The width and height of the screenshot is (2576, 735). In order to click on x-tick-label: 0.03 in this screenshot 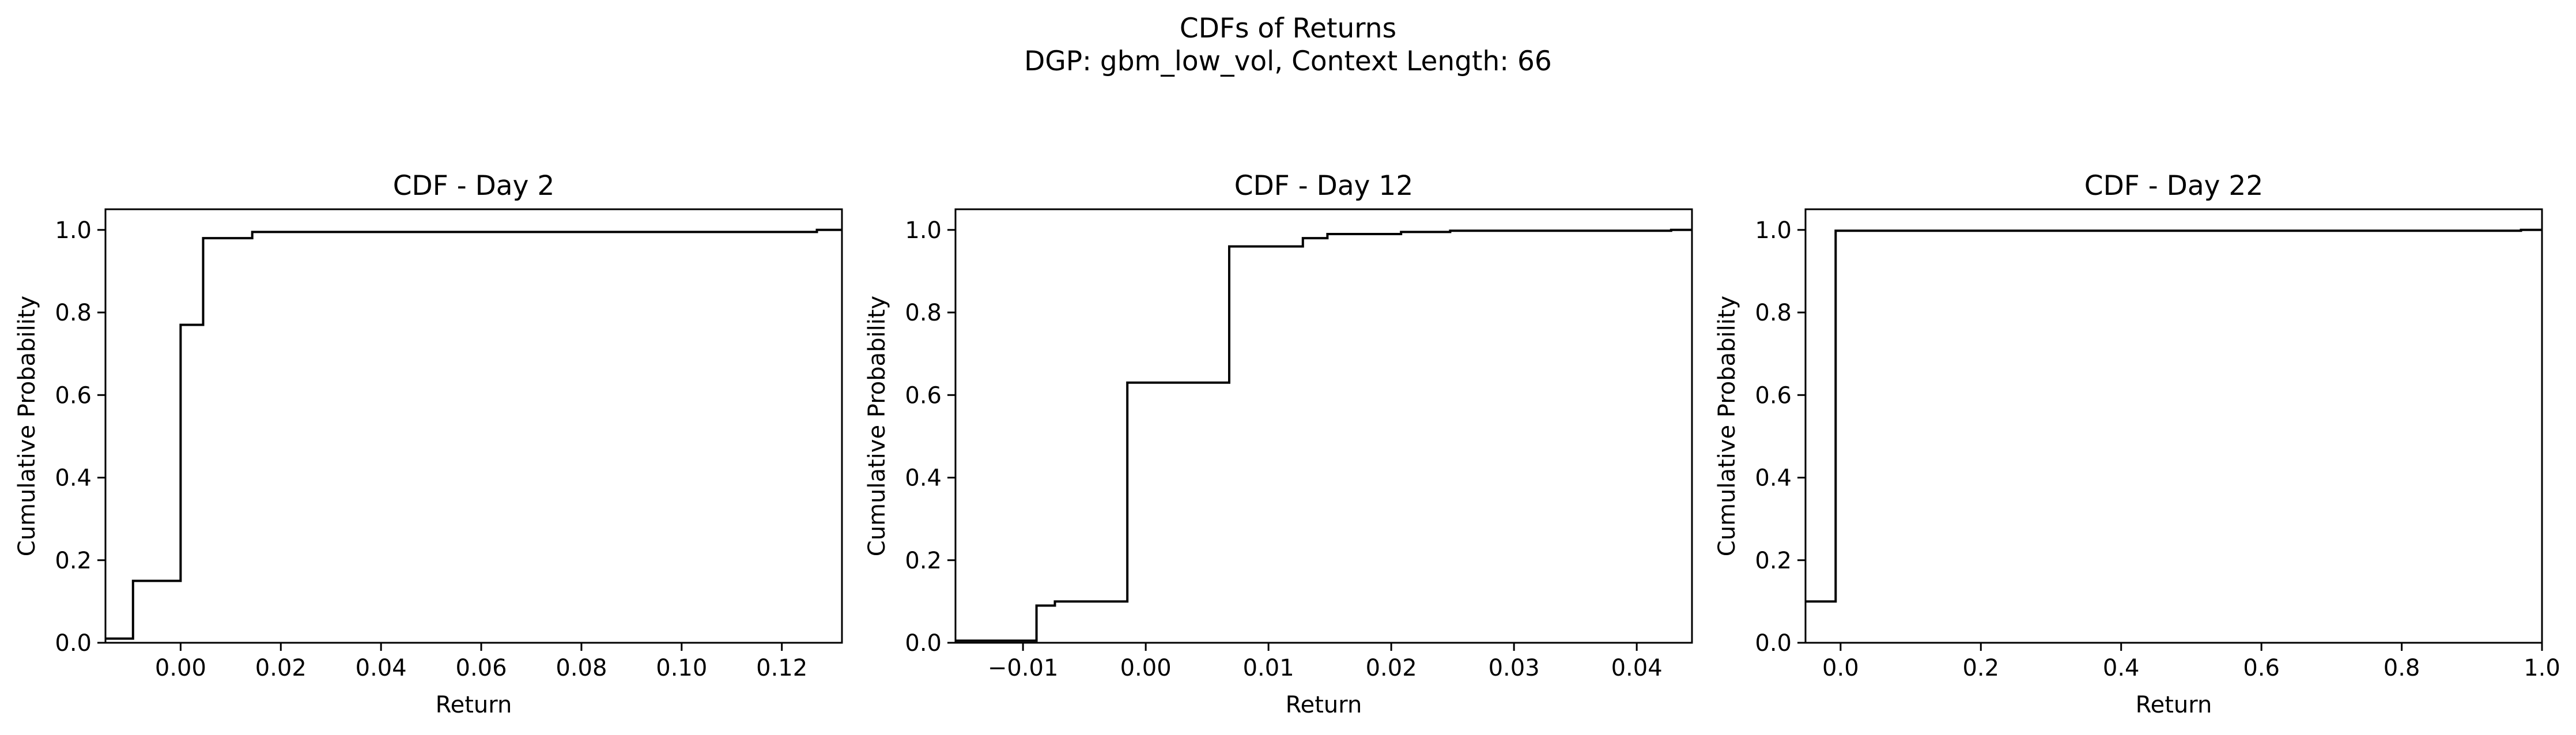, I will do `click(1514, 668)`.